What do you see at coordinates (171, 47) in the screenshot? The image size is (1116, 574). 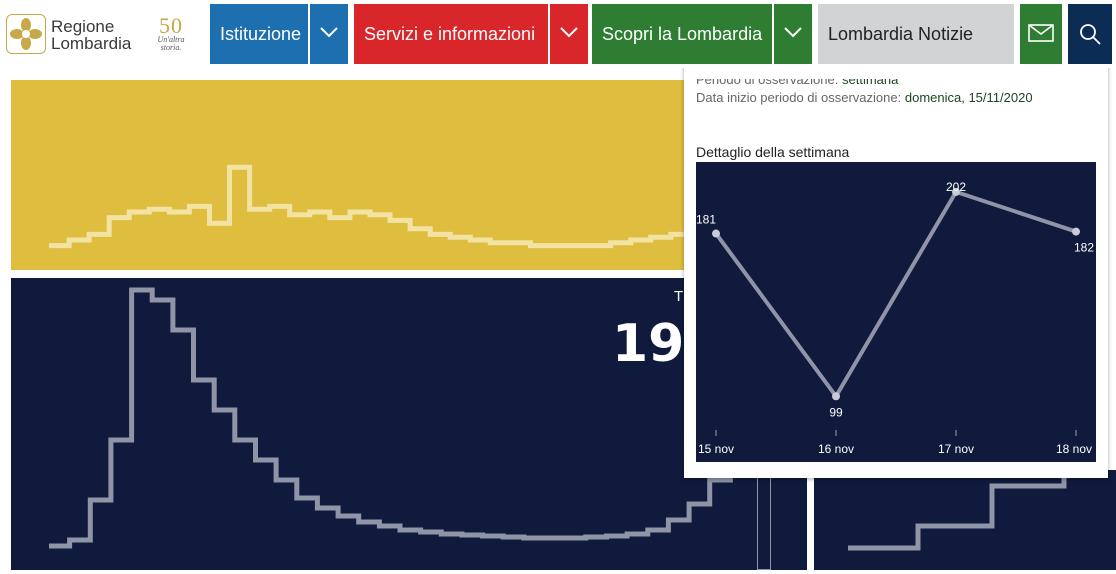 I see `fifty-years-tagline-2: storia.` at bounding box center [171, 47].